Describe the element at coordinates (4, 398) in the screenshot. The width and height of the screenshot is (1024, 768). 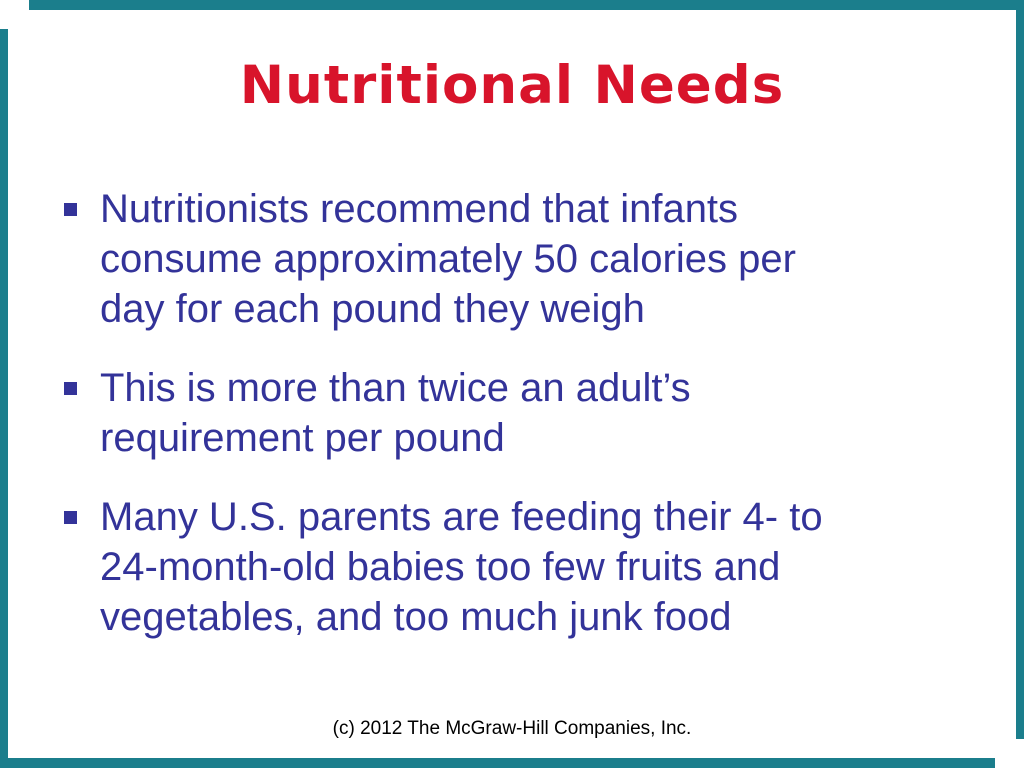
I see `slide-border-left` at that location.